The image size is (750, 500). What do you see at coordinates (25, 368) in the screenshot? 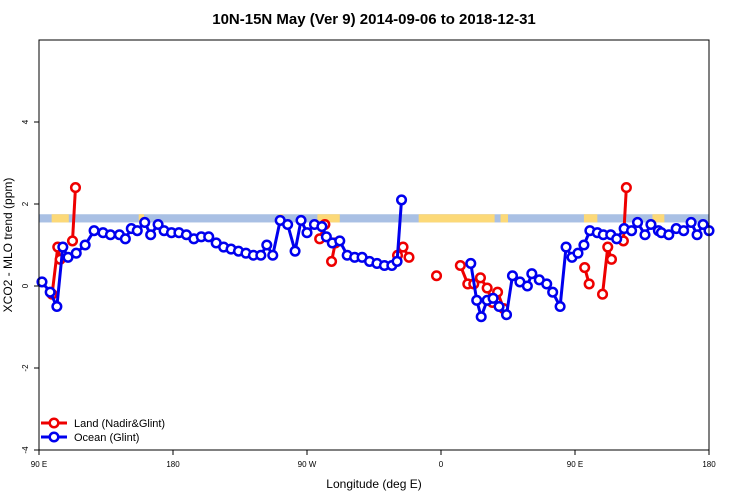
I see `y-tick-label: -2` at bounding box center [25, 368].